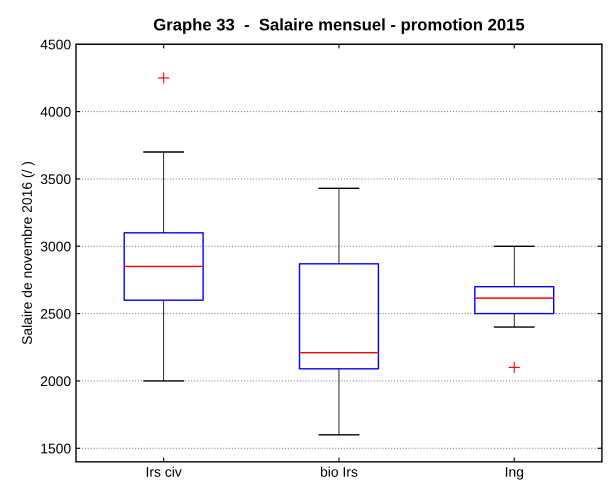 This screenshot has width=608, height=481. Describe the element at coordinates (55, 179) in the screenshot. I see `y-tick-label: 3500` at that location.